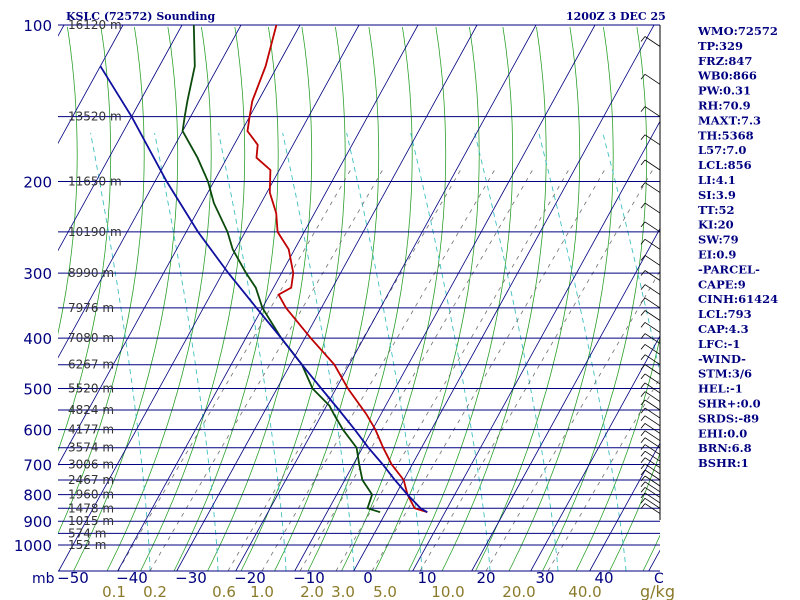 The height and width of the screenshot is (600, 800). What do you see at coordinates (603, 578) in the screenshot?
I see `temperature-tick-label: 40` at bounding box center [603, 578].